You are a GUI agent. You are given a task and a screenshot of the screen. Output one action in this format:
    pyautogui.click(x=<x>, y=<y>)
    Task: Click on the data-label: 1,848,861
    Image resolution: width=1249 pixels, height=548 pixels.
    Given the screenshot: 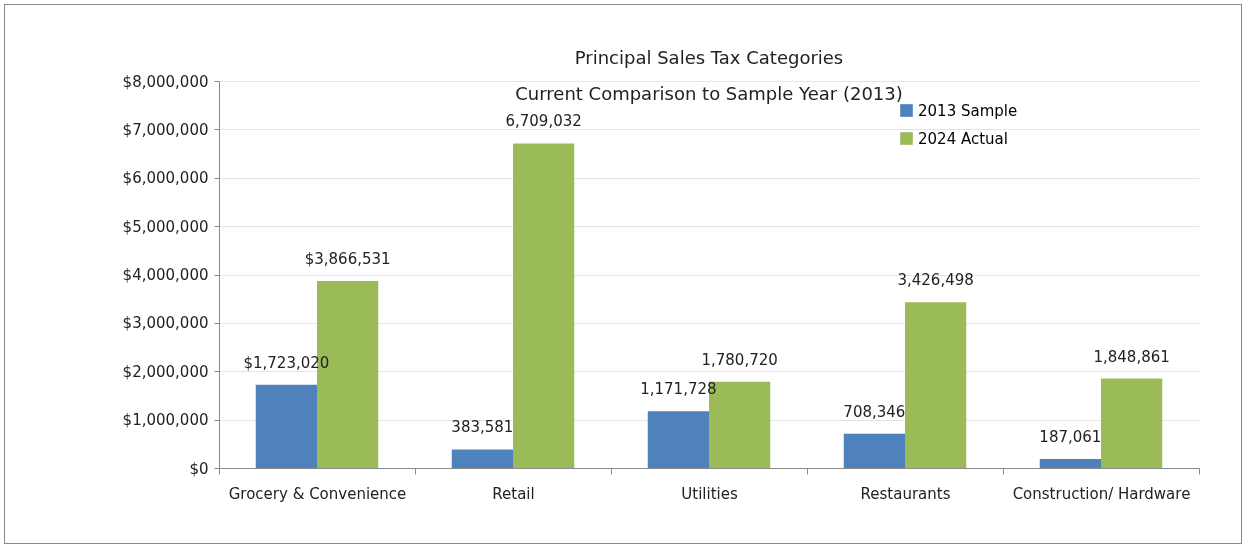 What is the action you would take?
    pyautogui.click(x=1131, y=356)
    